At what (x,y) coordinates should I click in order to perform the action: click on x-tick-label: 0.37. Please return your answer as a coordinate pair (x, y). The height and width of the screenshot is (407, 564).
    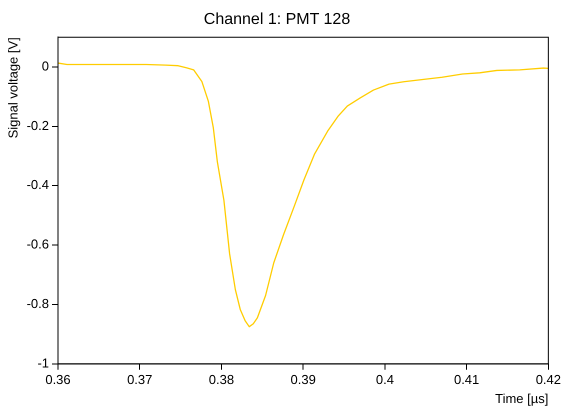
    Looking at the image, I should click on (139, 380).